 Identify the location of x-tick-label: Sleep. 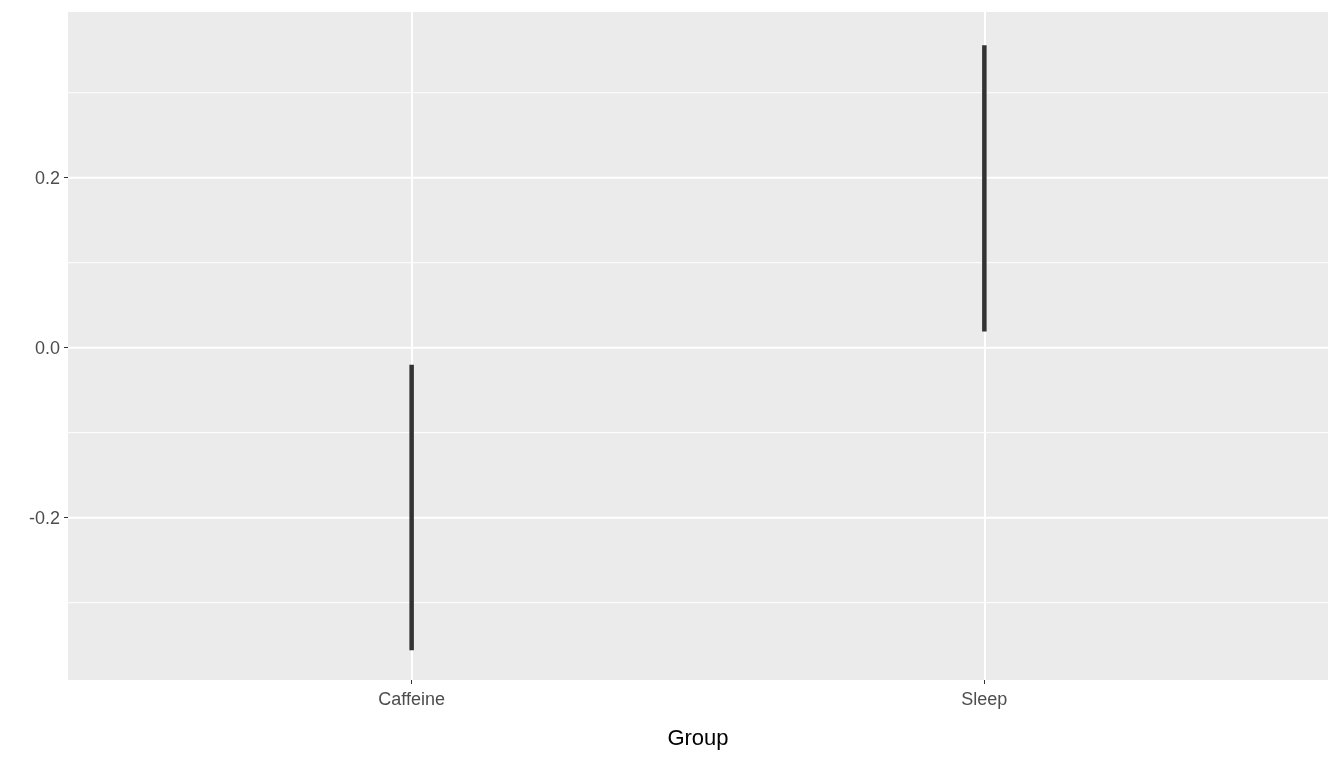
(984, 699).